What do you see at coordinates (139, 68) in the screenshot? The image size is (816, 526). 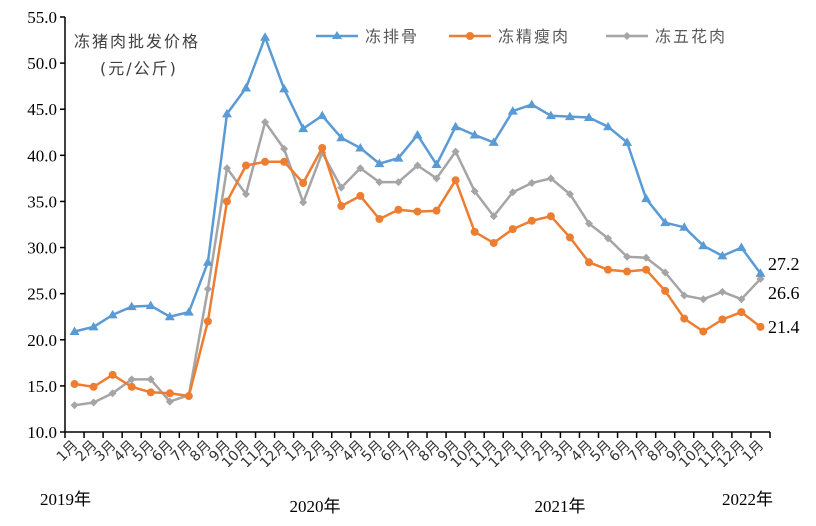 I see `y-axis-title-line2: (元/公斤)` at bounding box center [139, 68].